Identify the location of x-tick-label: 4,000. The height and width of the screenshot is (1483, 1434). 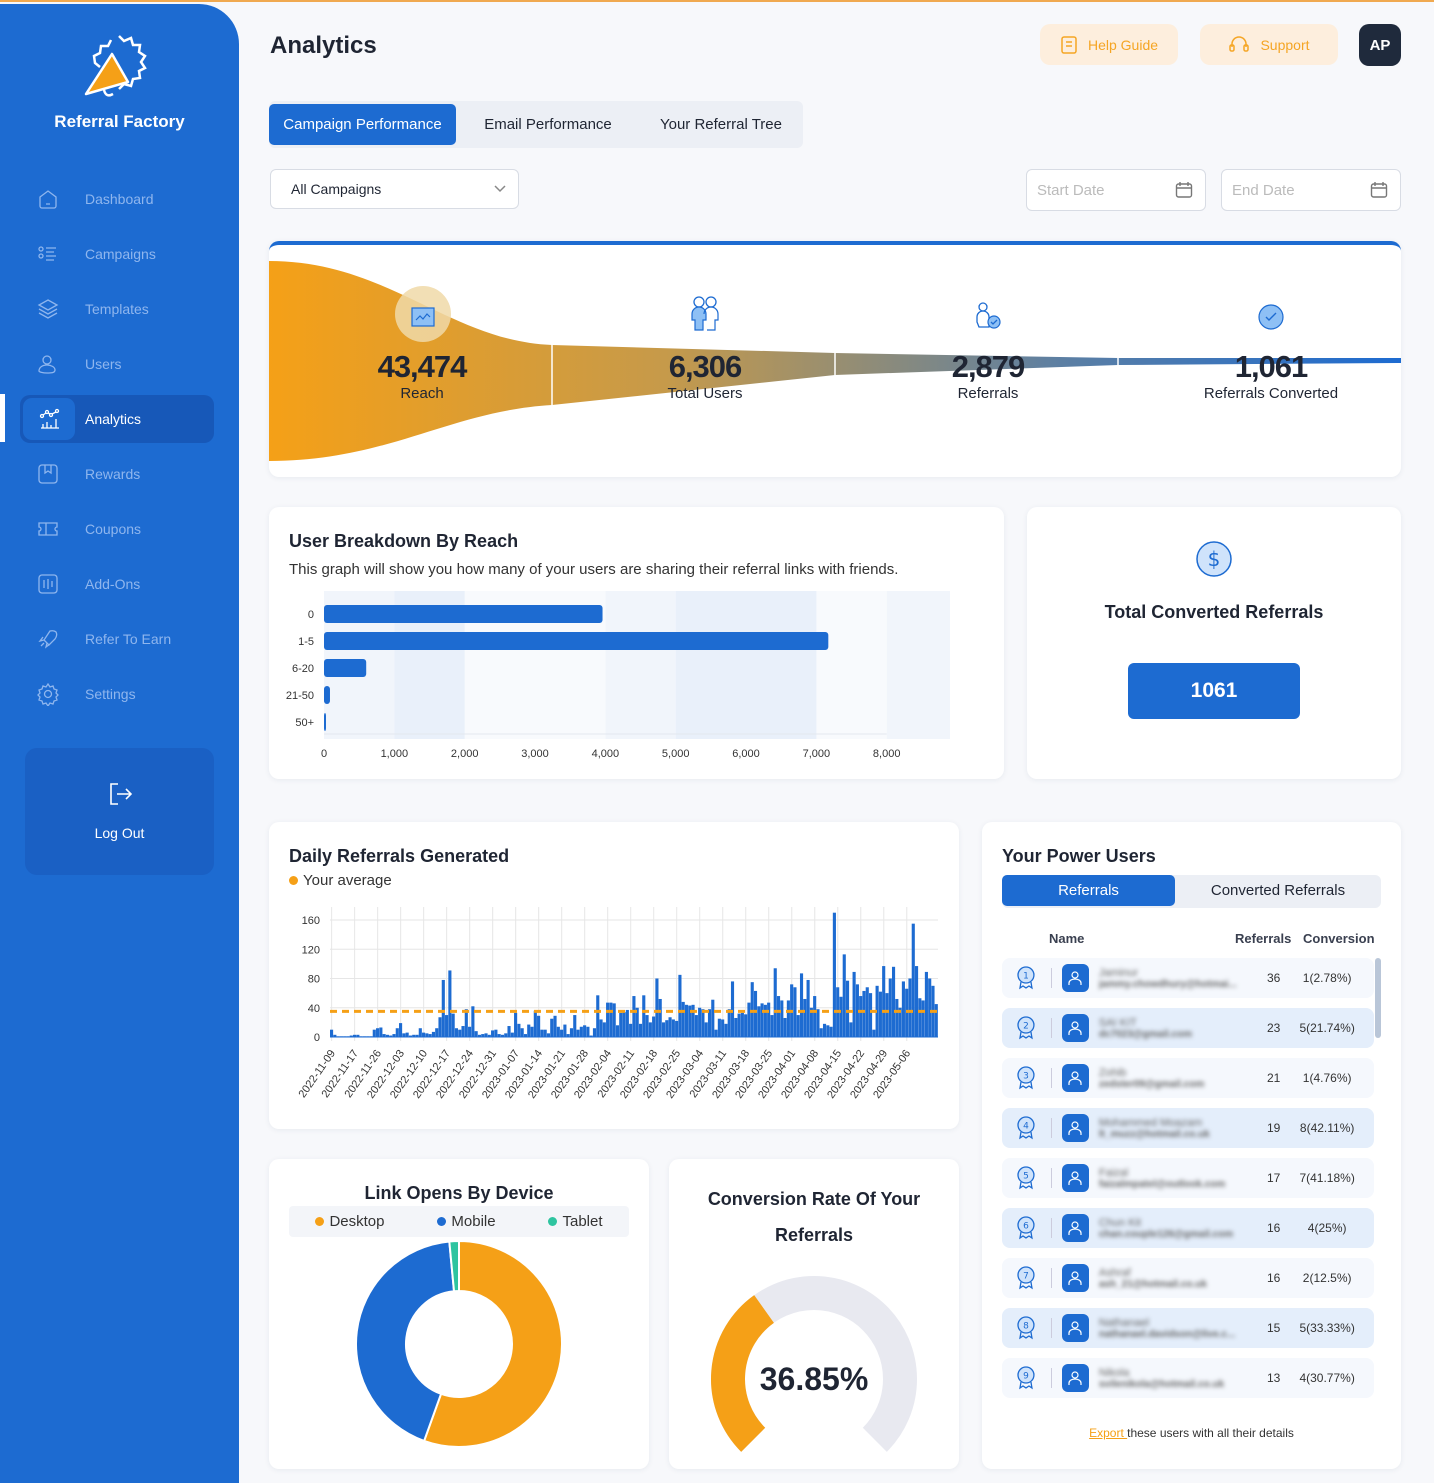
(606, 754).